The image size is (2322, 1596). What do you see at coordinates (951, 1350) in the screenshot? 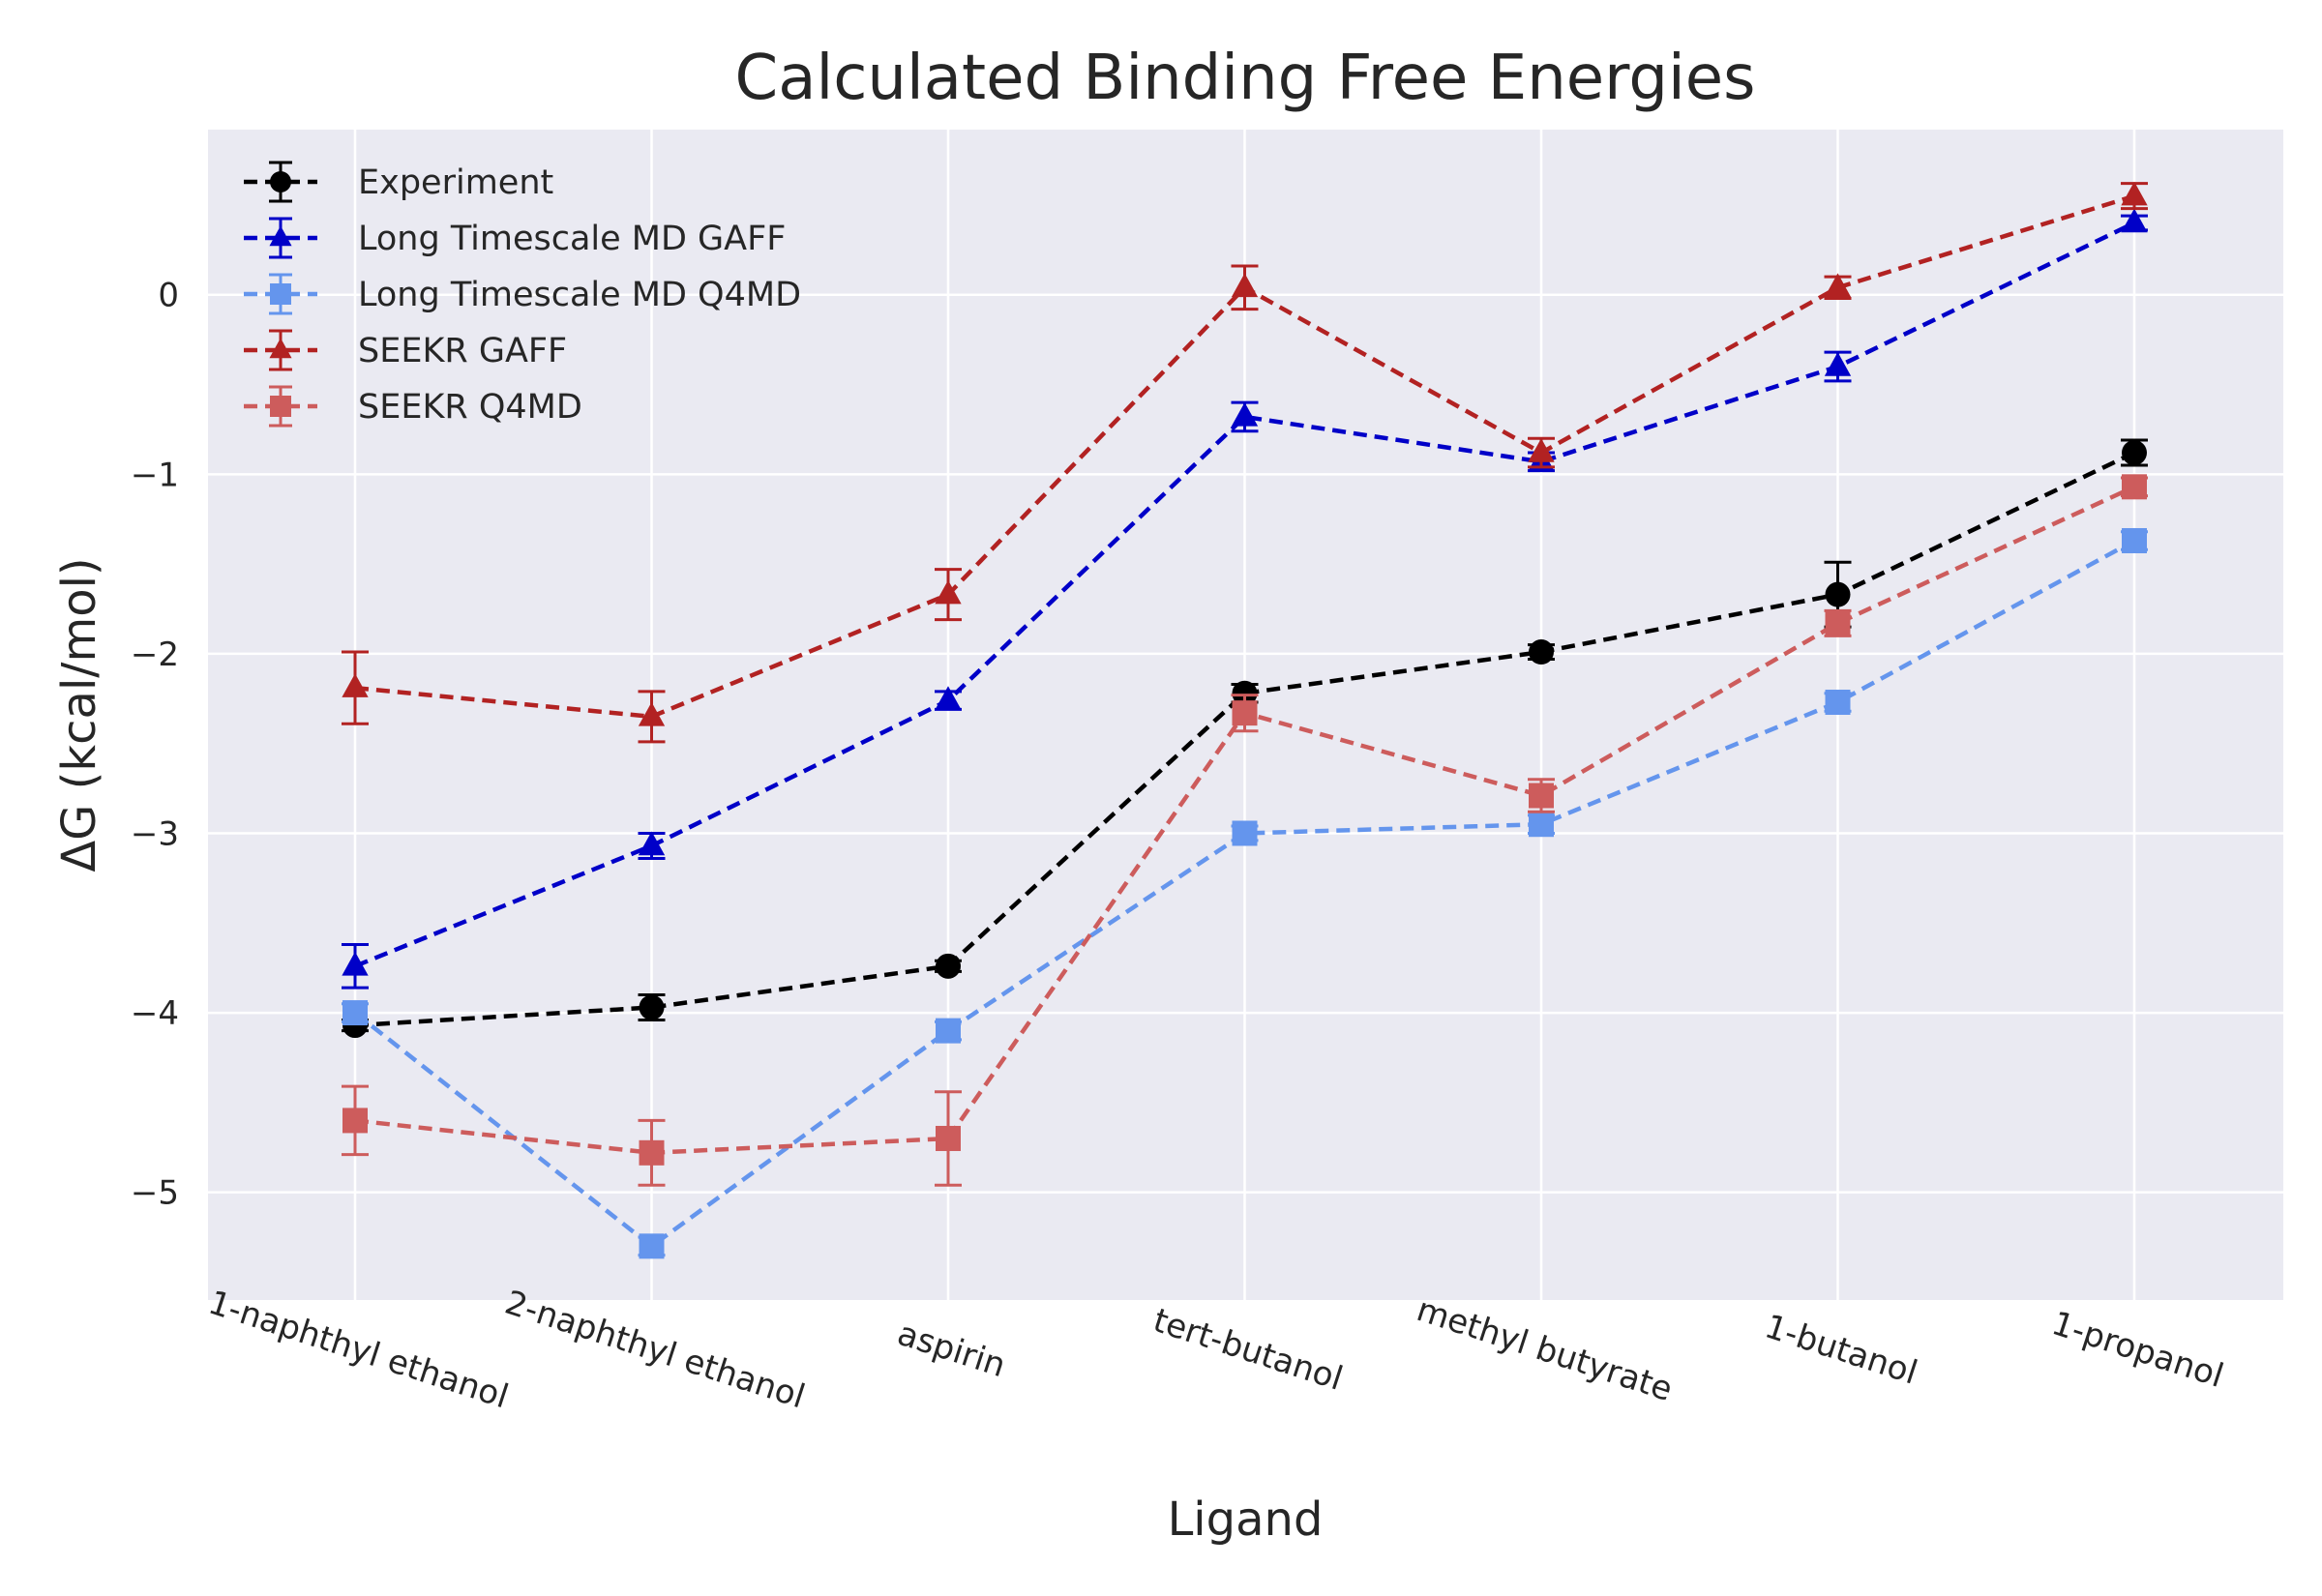
I see `x-tick-label: aspirin` at bounding box center [951, 1350].